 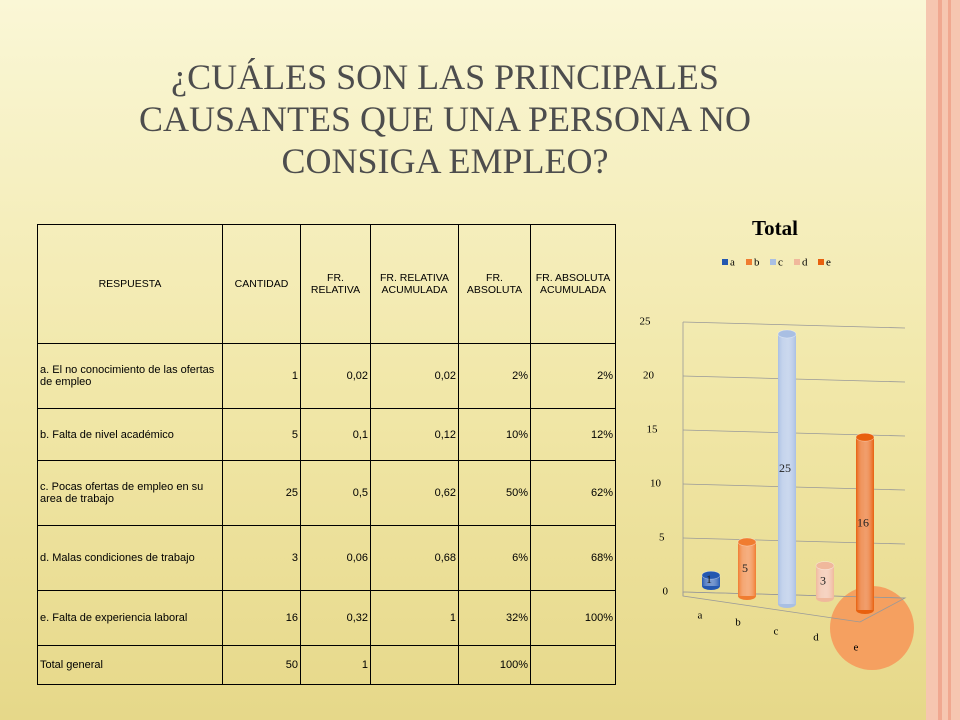 I want to click on slide-title: CAUSANTES QUE UNA PERSONA NO, so click(x=445, y=119).